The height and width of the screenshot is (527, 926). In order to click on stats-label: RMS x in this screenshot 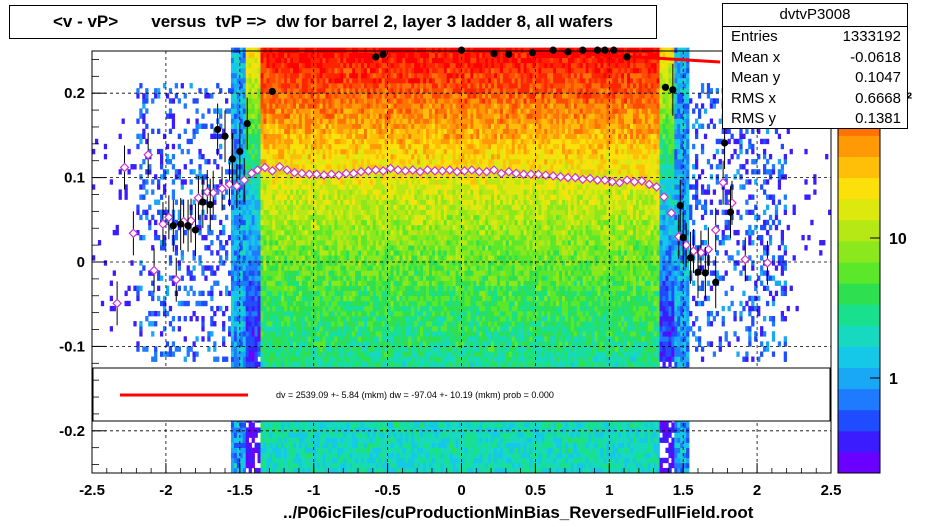, I will do `click(753, 98)`.